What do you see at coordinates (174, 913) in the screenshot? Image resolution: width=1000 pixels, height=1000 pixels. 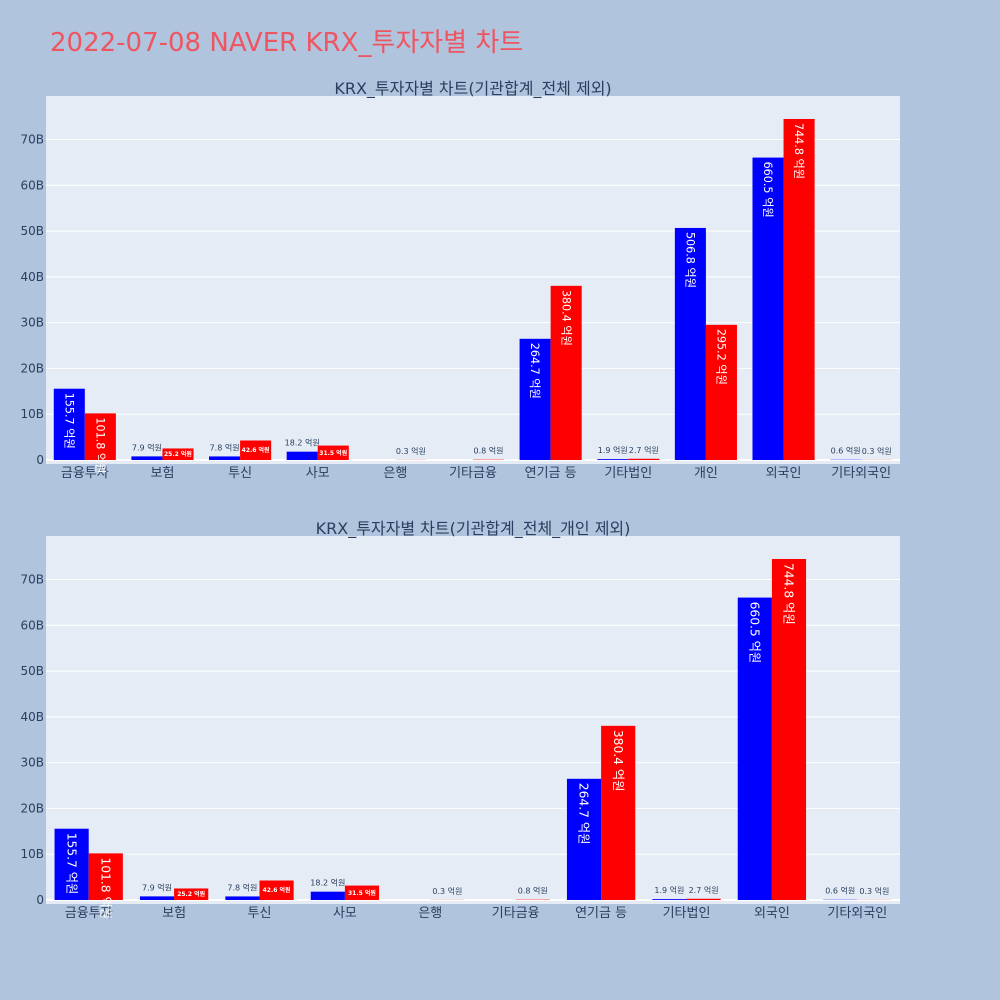 I see `x-tick-label: 보험` at bounding box center [174, 913].